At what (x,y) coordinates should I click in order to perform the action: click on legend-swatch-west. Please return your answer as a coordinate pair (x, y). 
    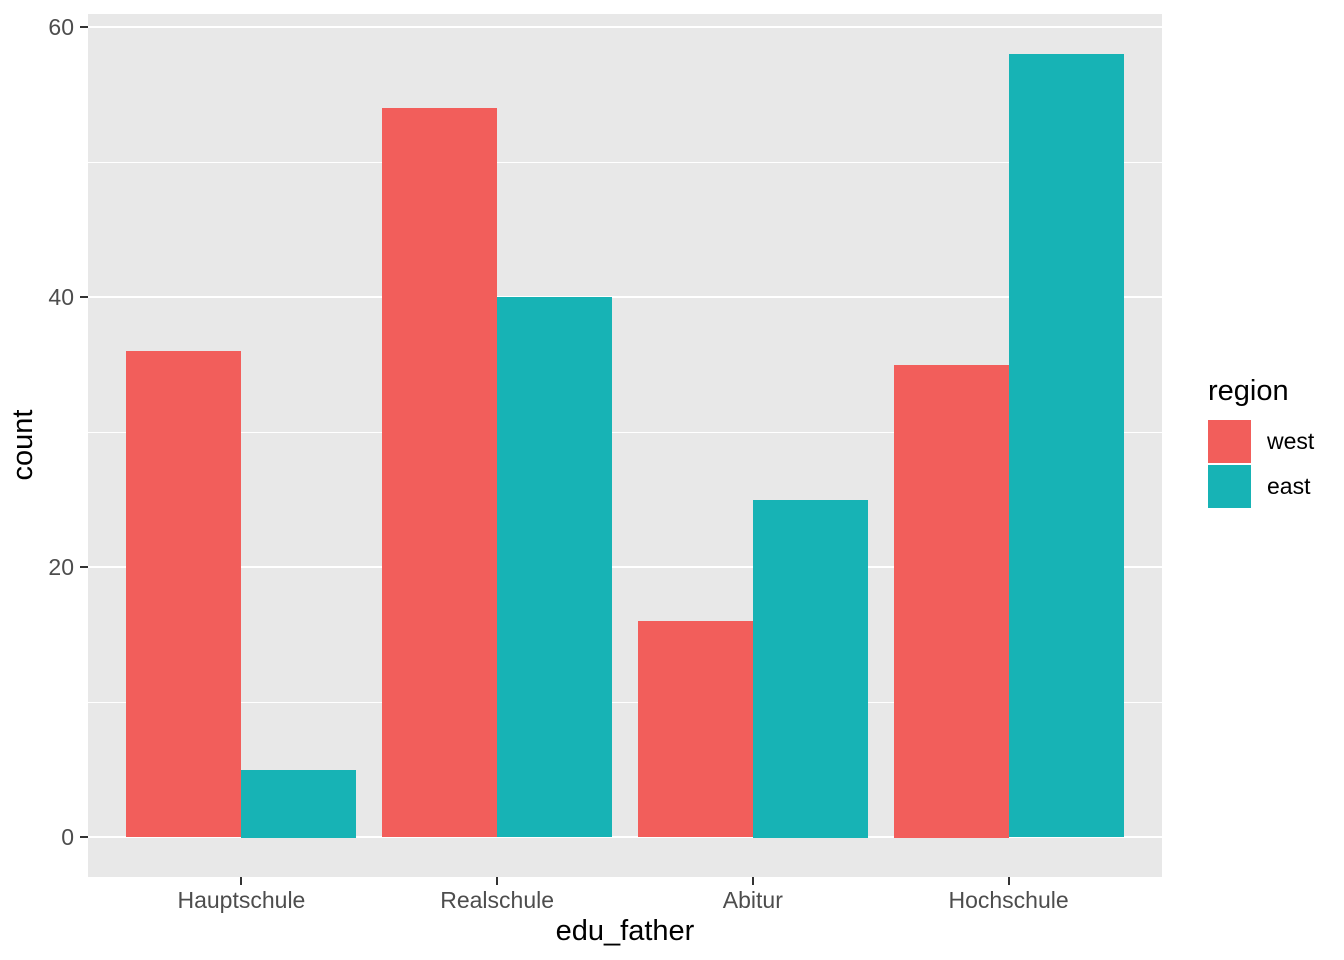
    Looking at the image, I should click on (1229, 441).